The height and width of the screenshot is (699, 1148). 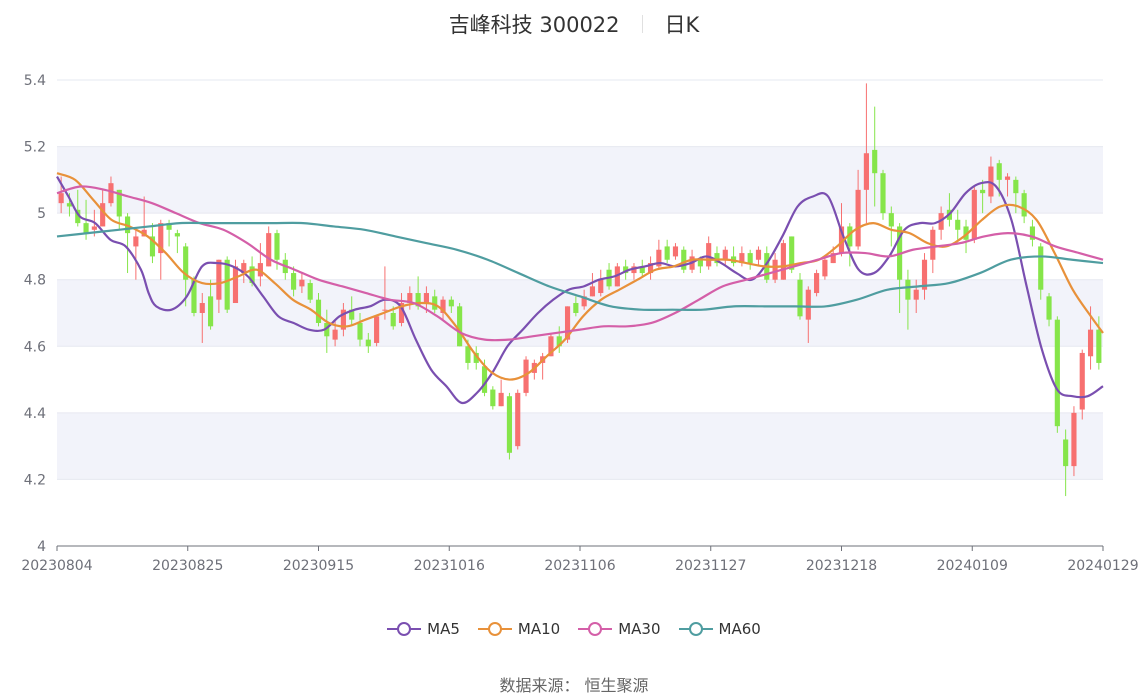 I want to click on x-tick-label: 20230804, so click(x=56, y=566).